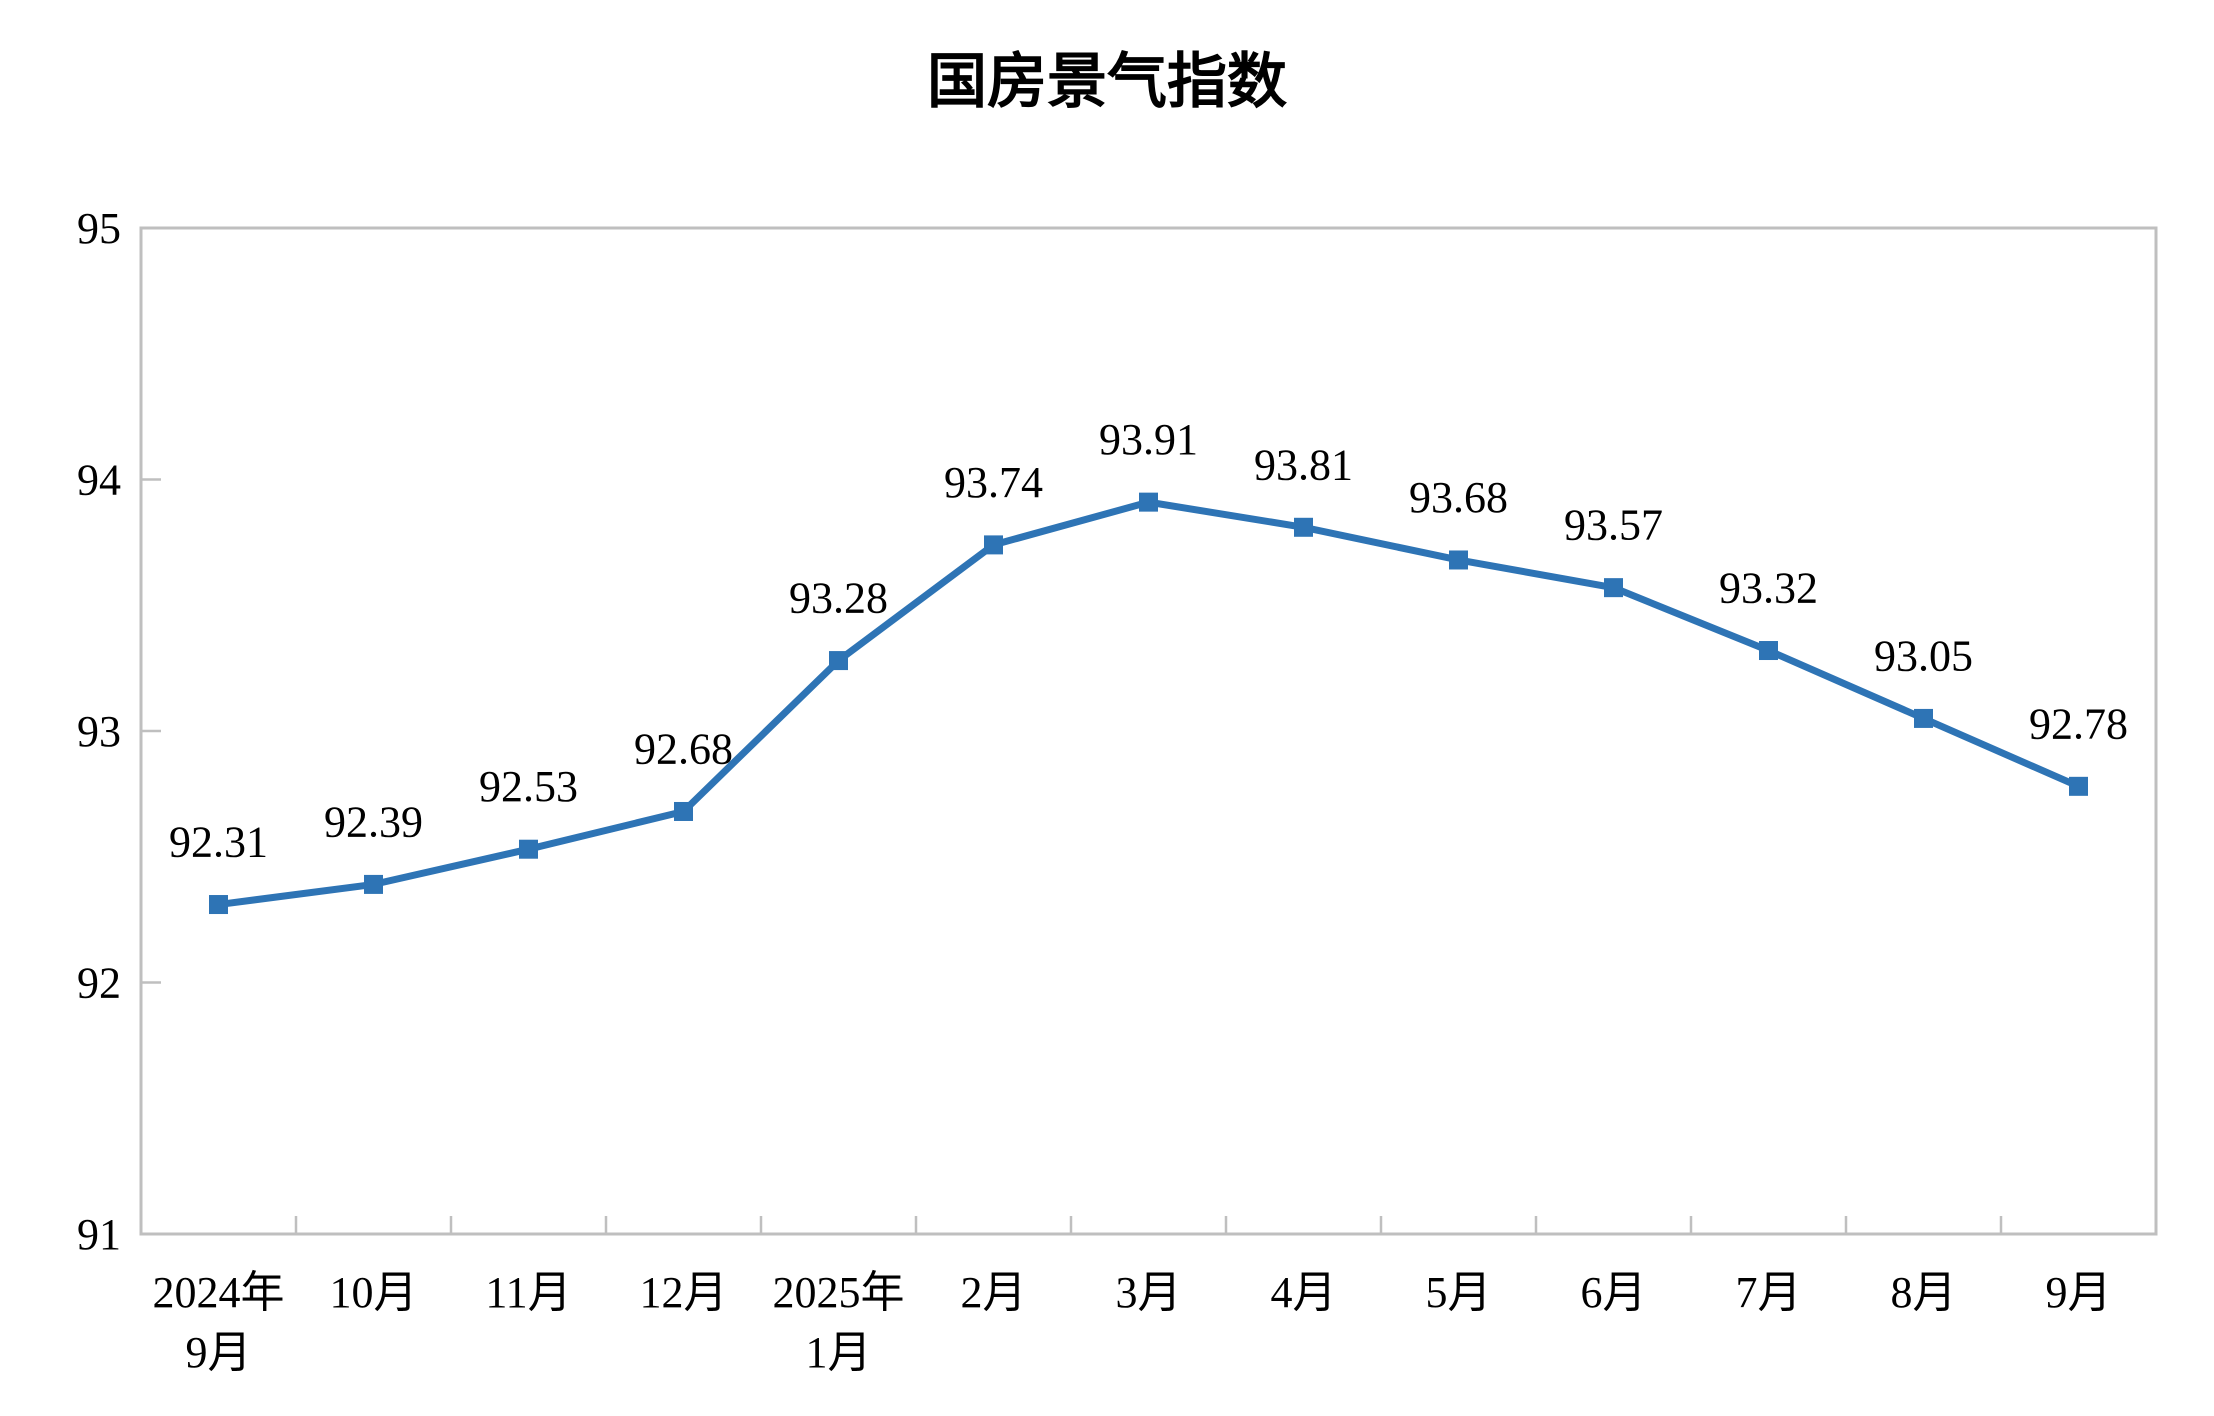  What do you see at coordinates (1149, 1292) in the screenshot?
I see `x-axis-tick-label: 3月` at bounding box center [1149, 1292].